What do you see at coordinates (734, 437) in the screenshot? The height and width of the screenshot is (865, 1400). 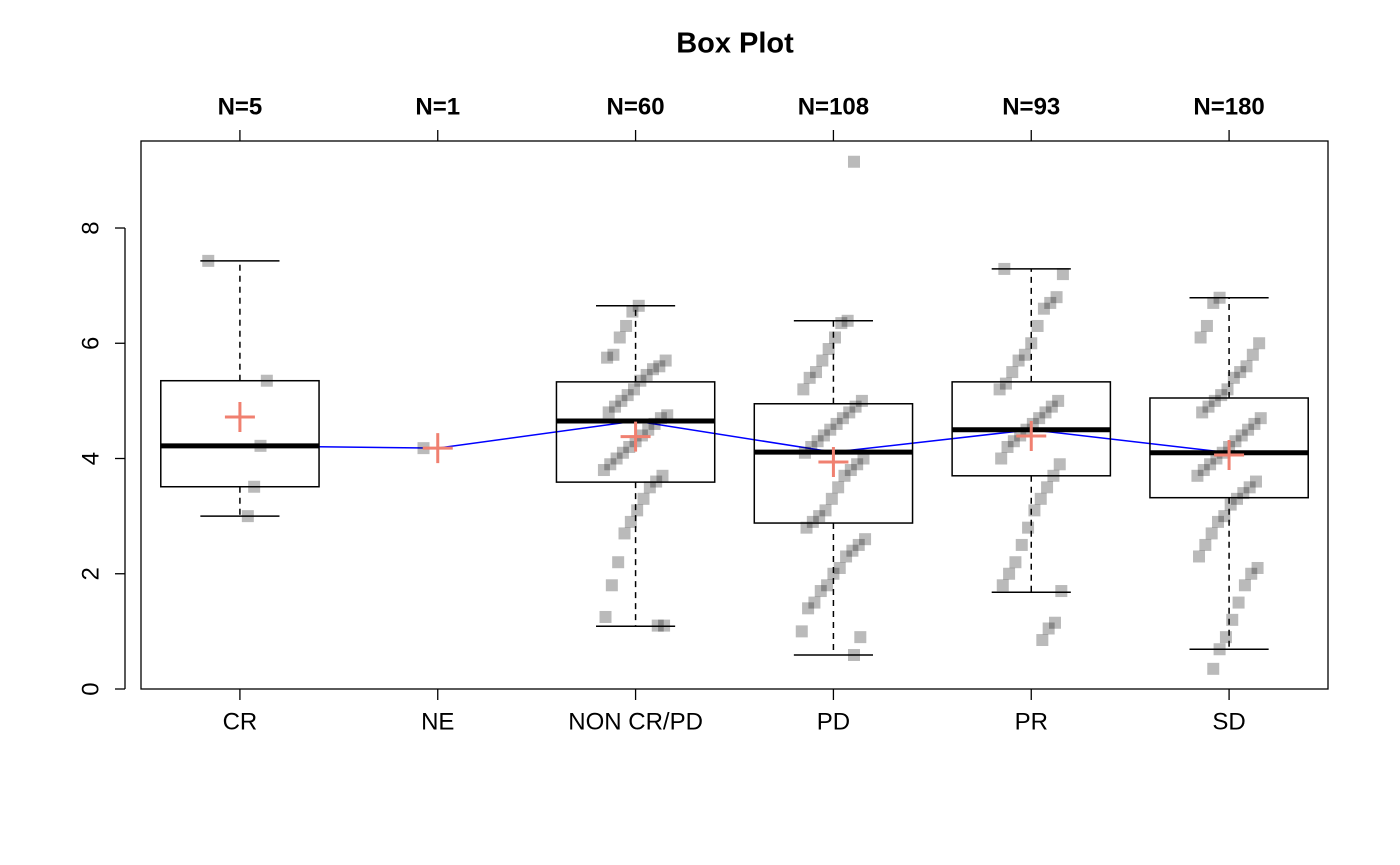 I see `median-line` at bounding box center [734, 437].